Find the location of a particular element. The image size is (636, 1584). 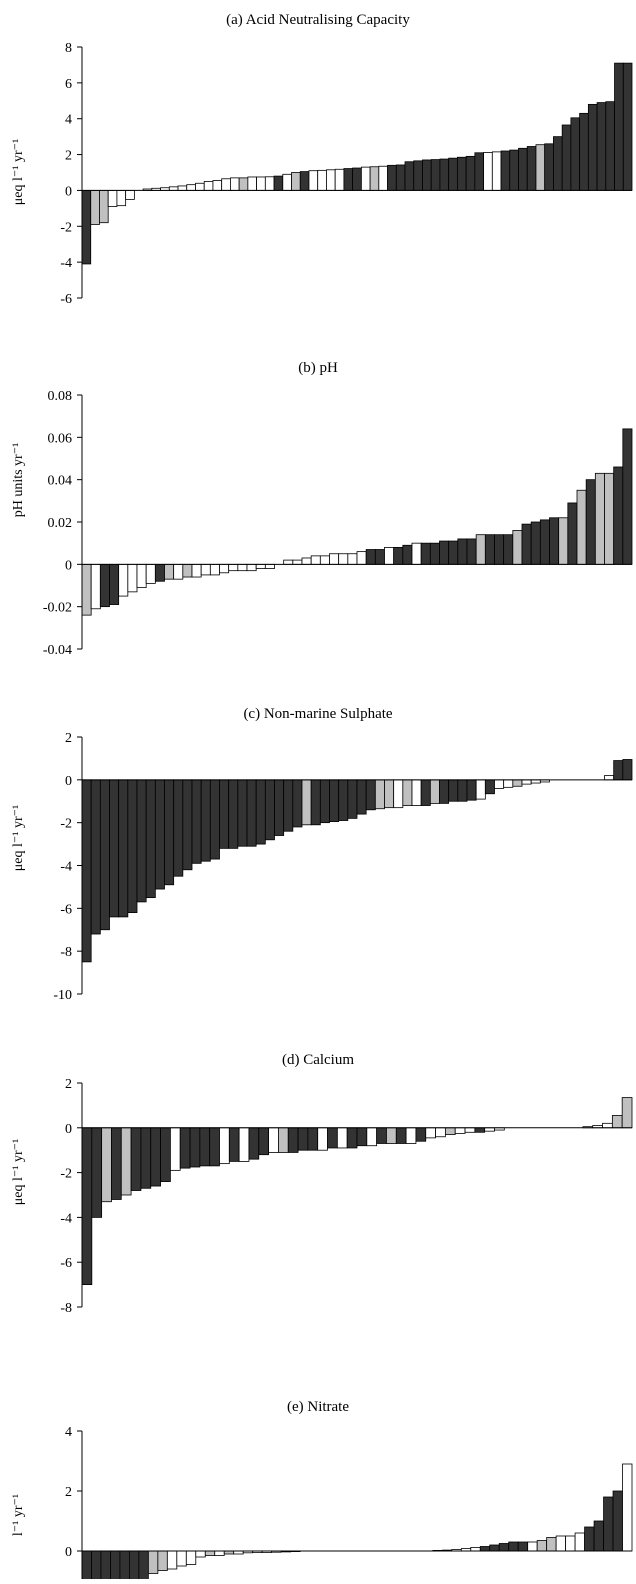

panel-3-y-tick-label: -4 is located at coordinates (66, 867).